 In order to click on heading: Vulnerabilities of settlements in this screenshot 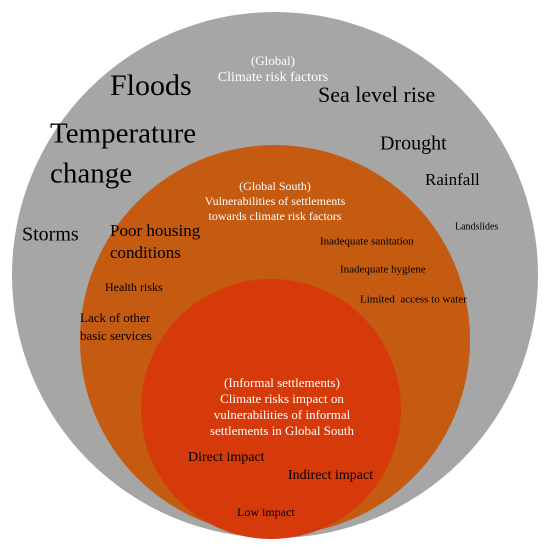, I will do `click(275, 201)`.